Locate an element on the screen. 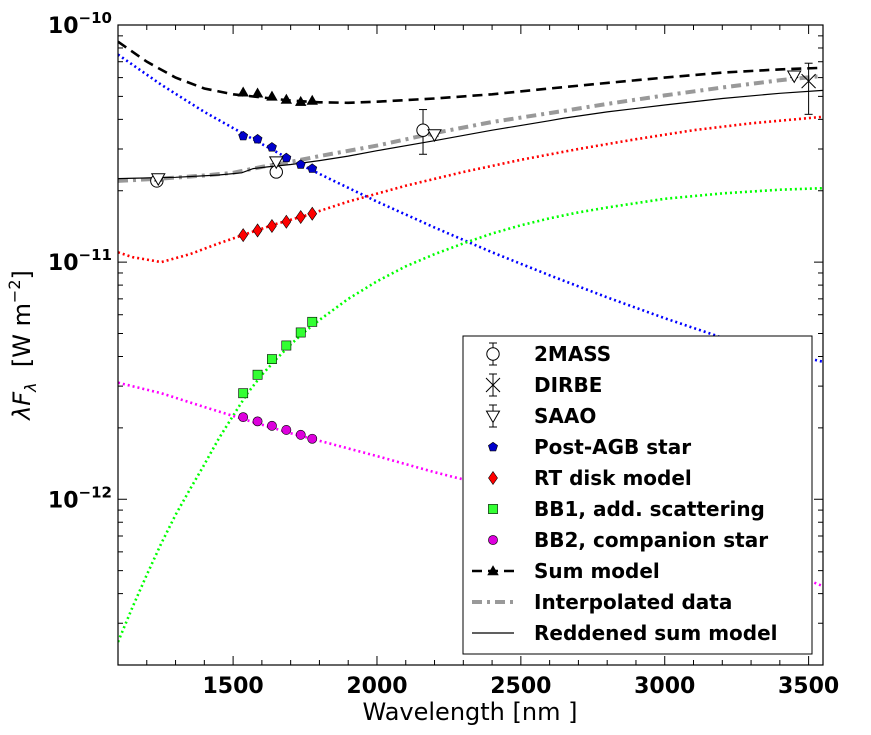 The image size is (871, 735). legend-entry-rt-disk-model: RT disk model is located at coordinates (590, 478).